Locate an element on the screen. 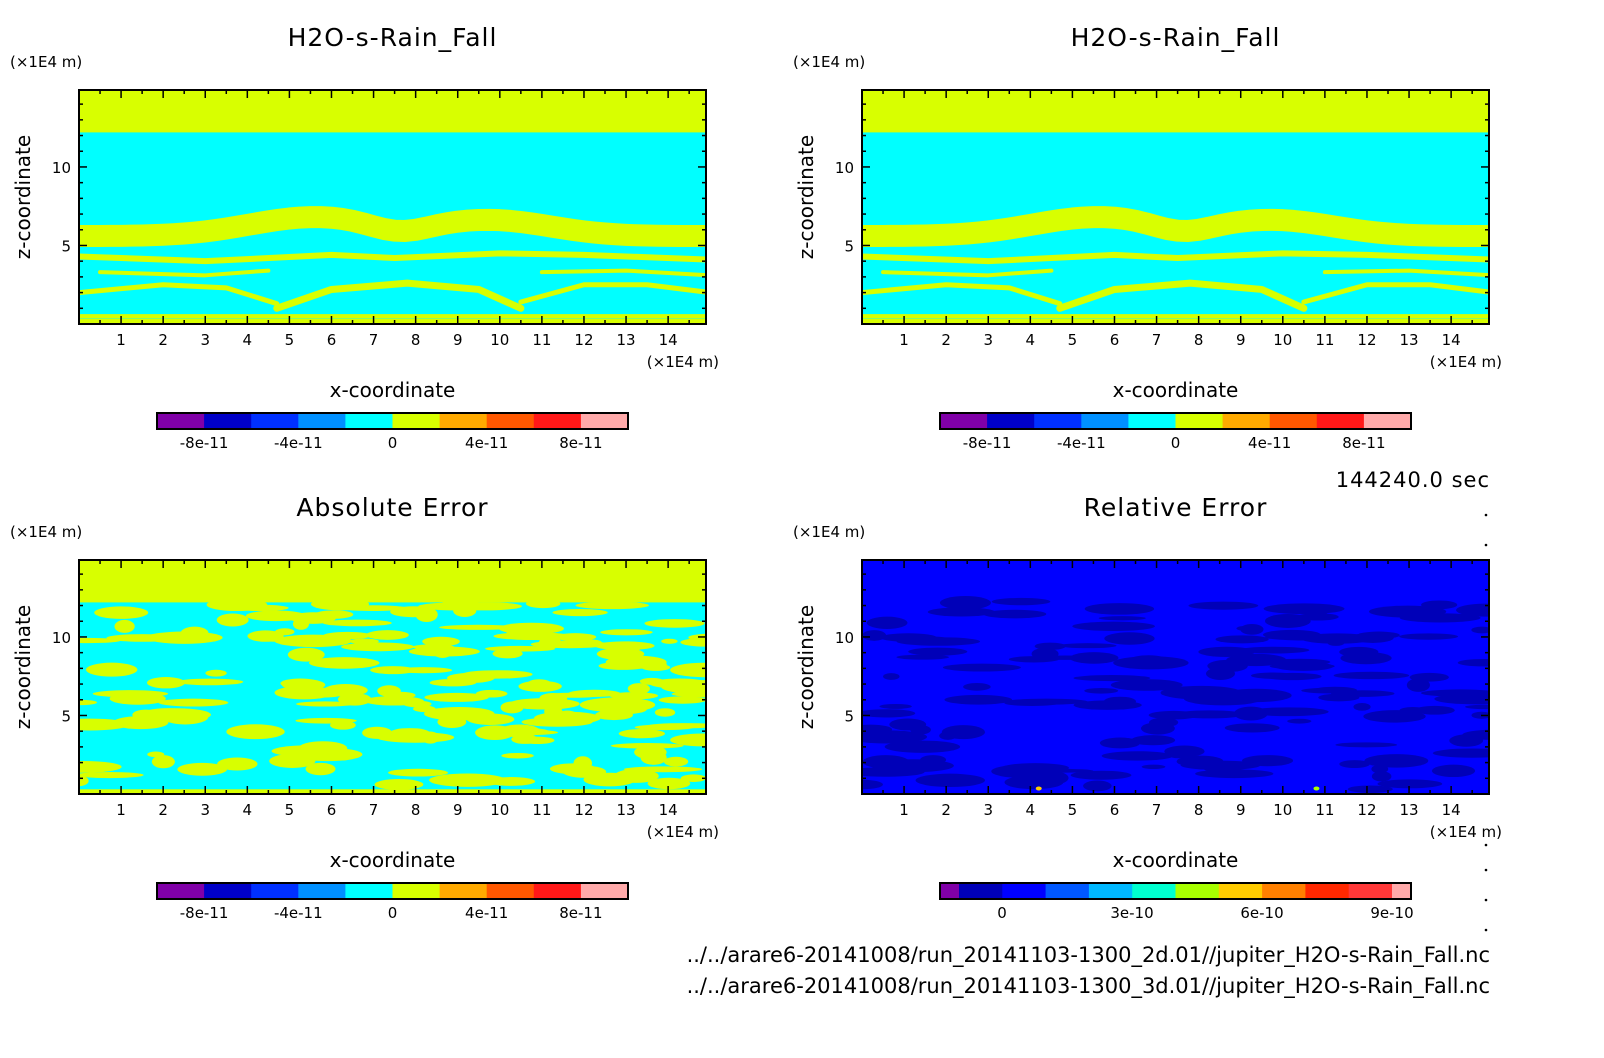  y-tick-label: 5 is located at coordinates (849, 716).